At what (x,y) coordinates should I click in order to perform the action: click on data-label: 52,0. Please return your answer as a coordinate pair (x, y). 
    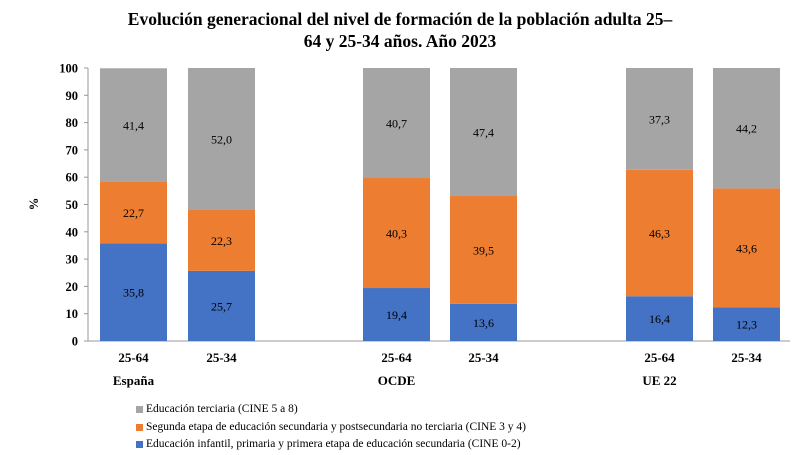
    Looking at the image, I should click on (221, 139).